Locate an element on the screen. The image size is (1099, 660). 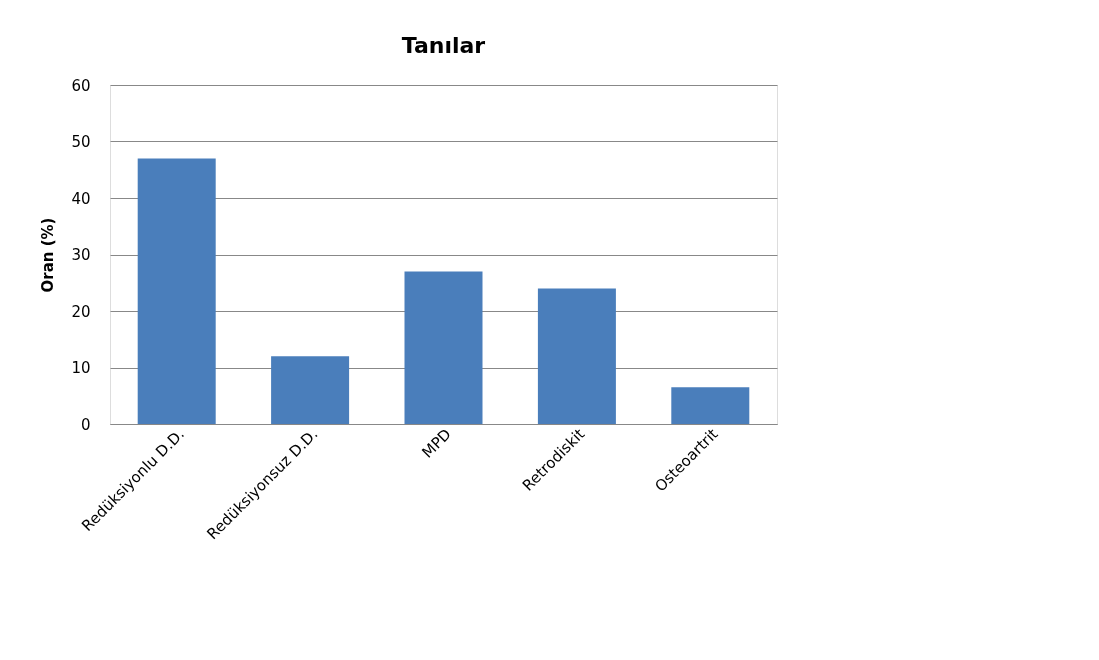
y-tick-label: 0 is located at coordinates (85, 424).